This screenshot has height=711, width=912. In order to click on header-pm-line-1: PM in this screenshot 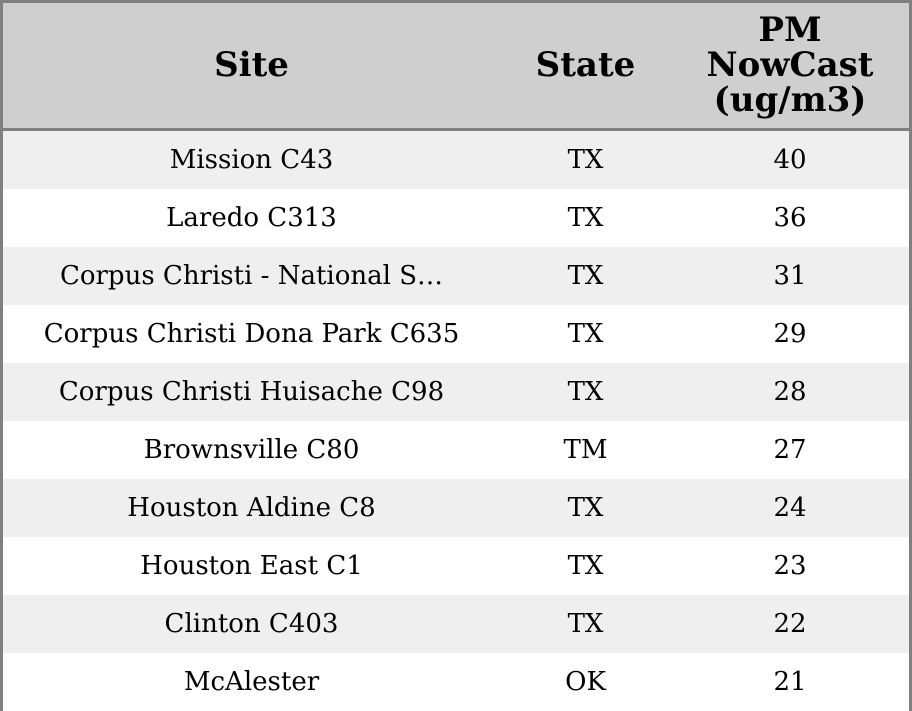, I will do `click(790, 30)`.